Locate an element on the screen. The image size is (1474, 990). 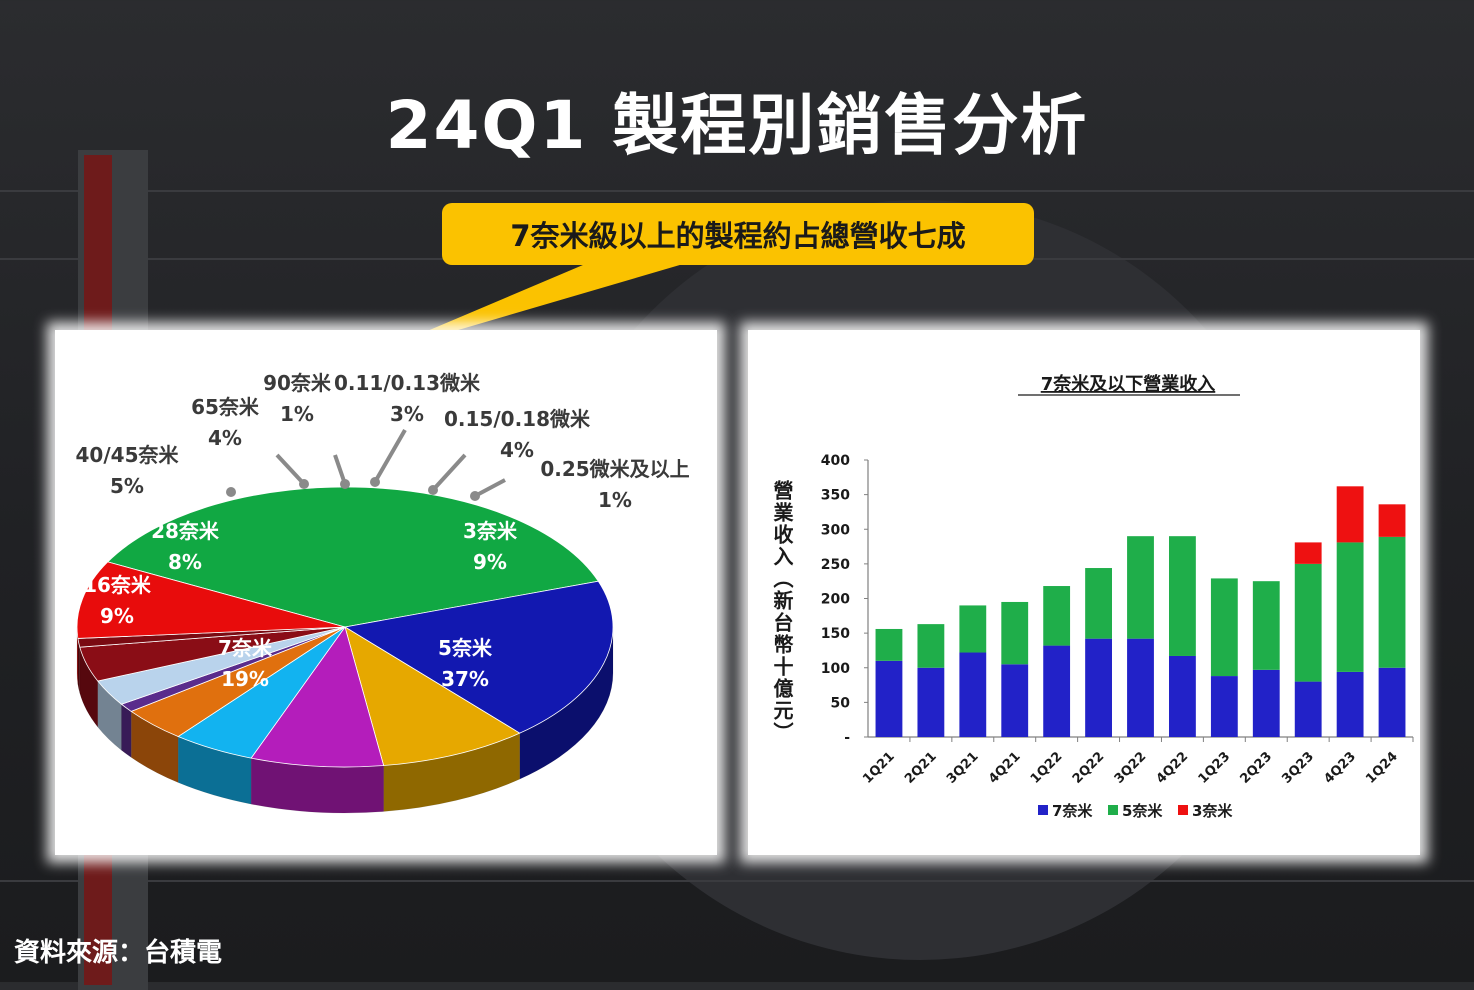
bar-7奈米-1Q21 is located at coordinates (889, 698).